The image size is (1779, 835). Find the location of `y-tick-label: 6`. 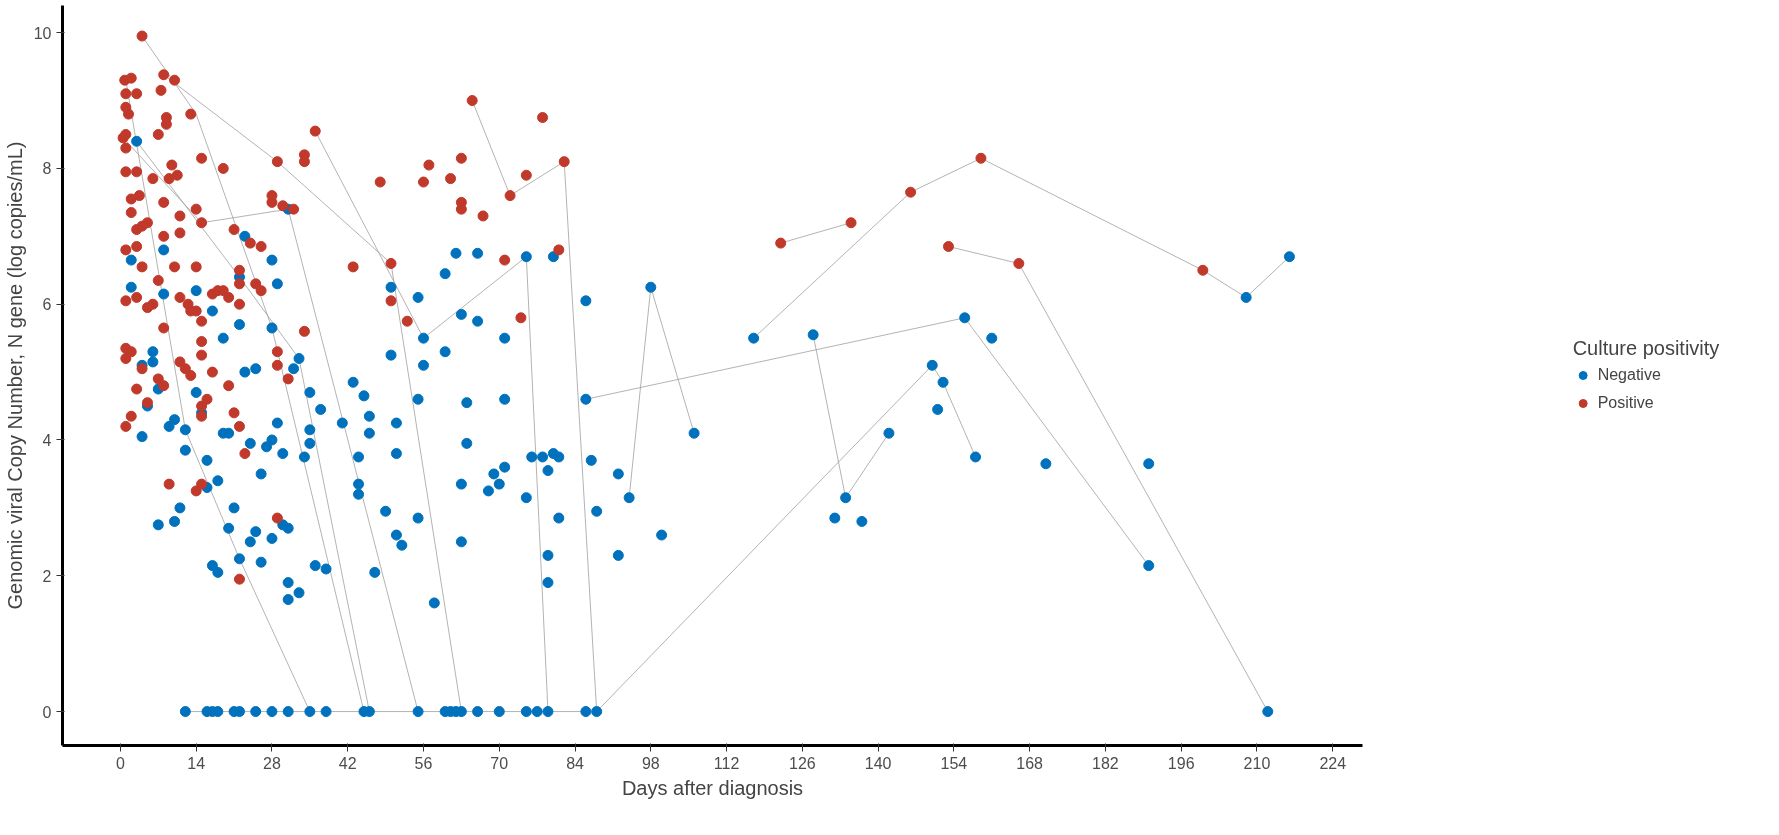

y-tick-label: 6 is located at coordinates (47, 305).